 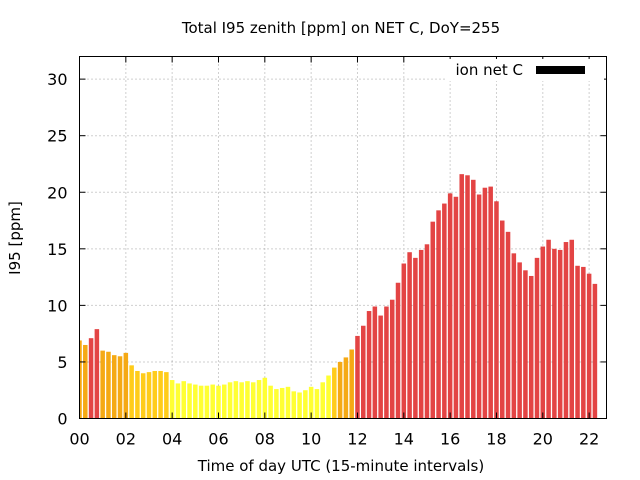 What do you see at coordinates (15, 238) in the screenshot?
I see `y-axis-label: I95 [ppm]` at bounding box center [15, 238].